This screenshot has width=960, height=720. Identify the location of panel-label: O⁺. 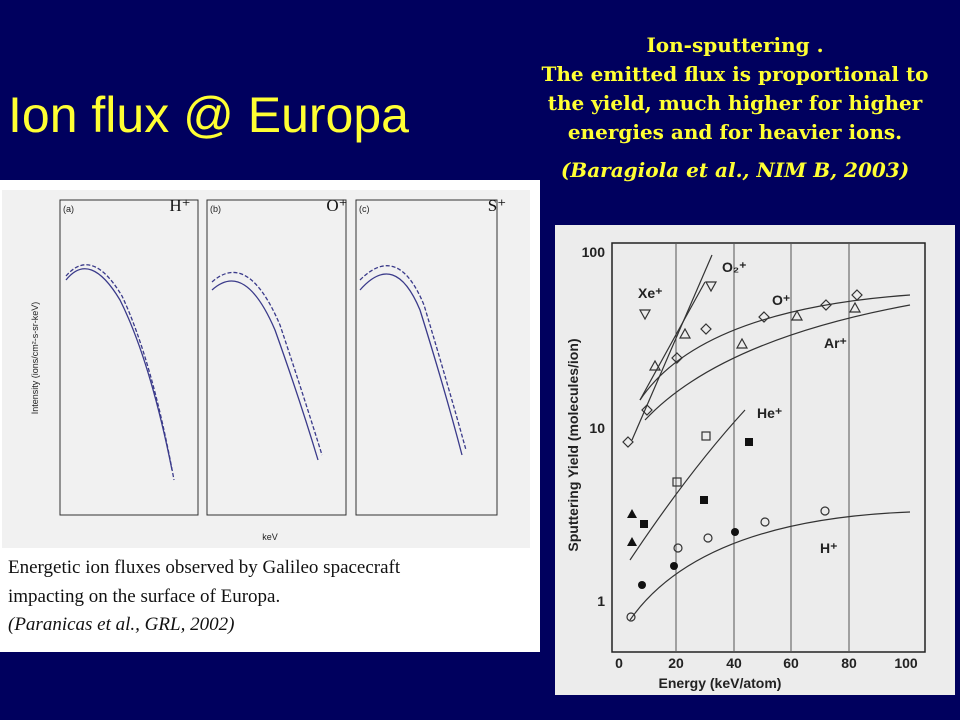
(336, 205).